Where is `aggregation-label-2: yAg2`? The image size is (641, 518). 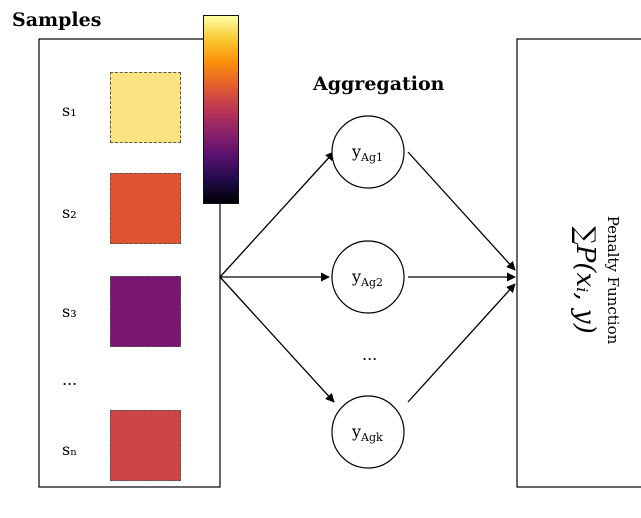 aggregation-label-2: yAg2 is located at coordinates (368, 278).